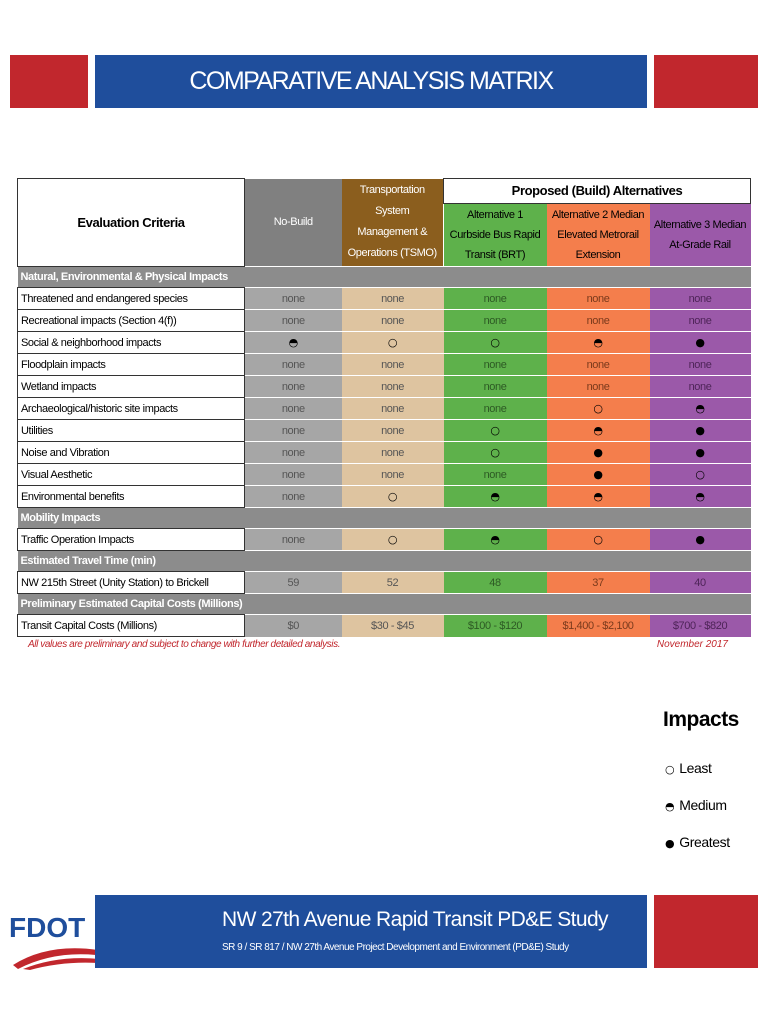 The width and height of the screenshot is (768, 1024). Describe the element at coordinates (293, 625) in the screenshot. I see `cell: $0` at that location.